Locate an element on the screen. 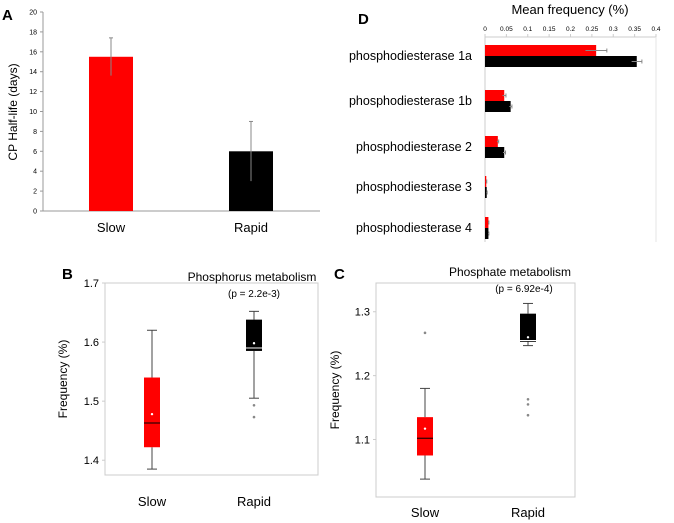  y-tick-label: 1.7 is located at coordinates (91, 284).